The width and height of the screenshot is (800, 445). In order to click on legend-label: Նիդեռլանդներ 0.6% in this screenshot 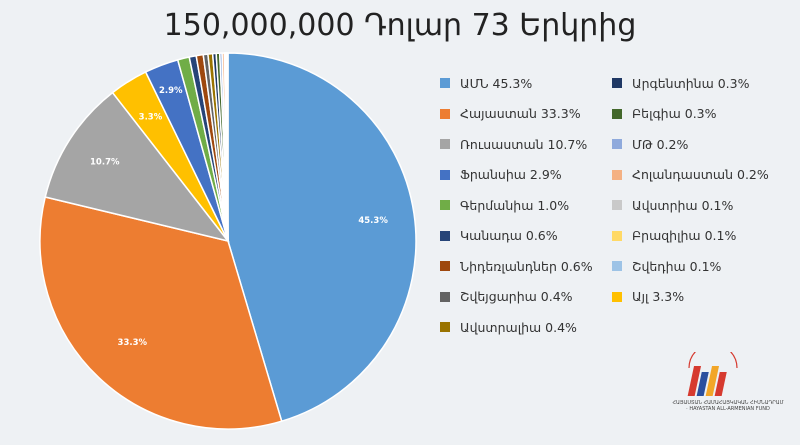, I will do `click(526, 266)`.